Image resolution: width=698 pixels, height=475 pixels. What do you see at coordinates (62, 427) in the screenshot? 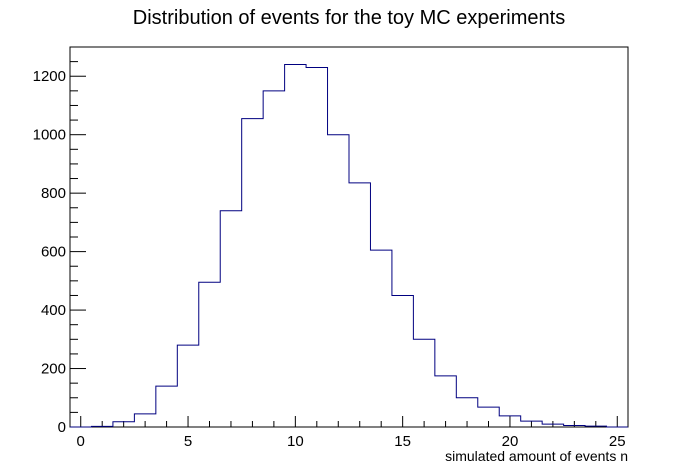
I see `y-tick-label: 0` at bounding box center [62, 427].